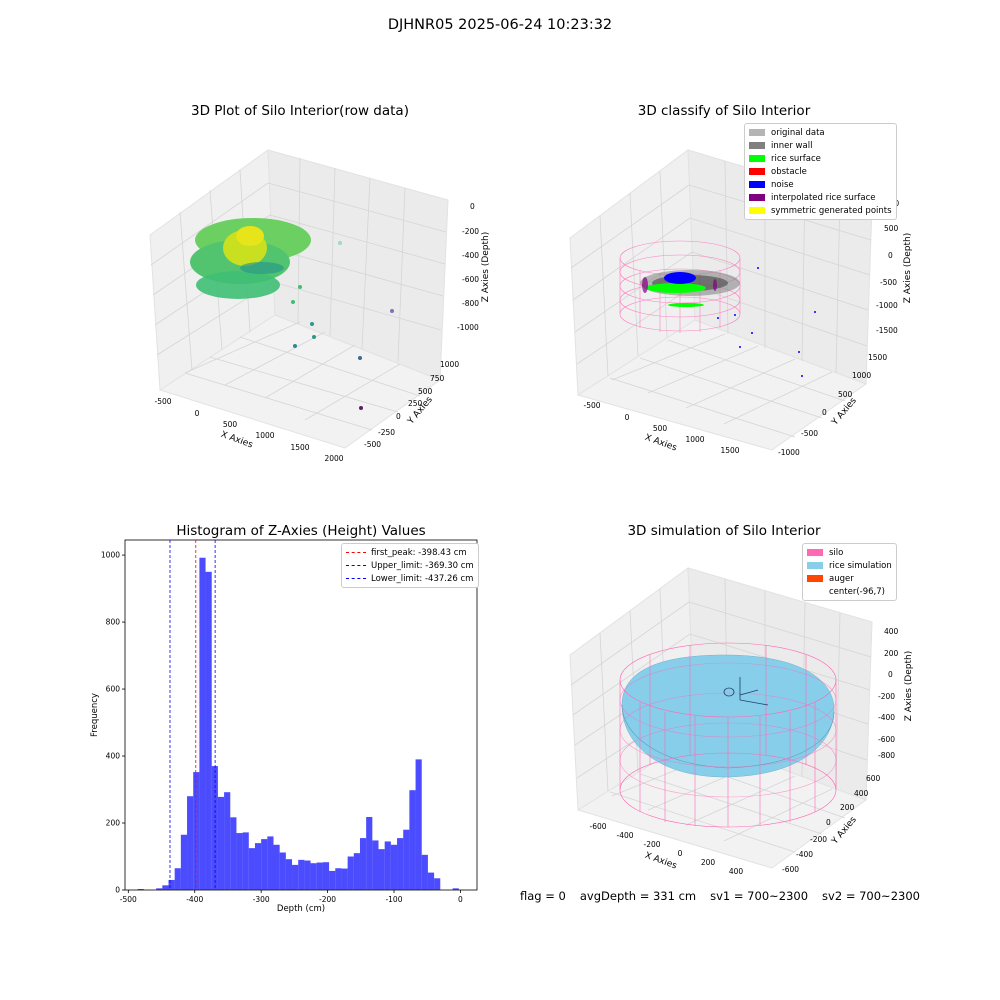 This screenshot has width=1000, height=1000. I want to click on hist-yticks: 0 200 400 600 800 1000, so click(113, 723).